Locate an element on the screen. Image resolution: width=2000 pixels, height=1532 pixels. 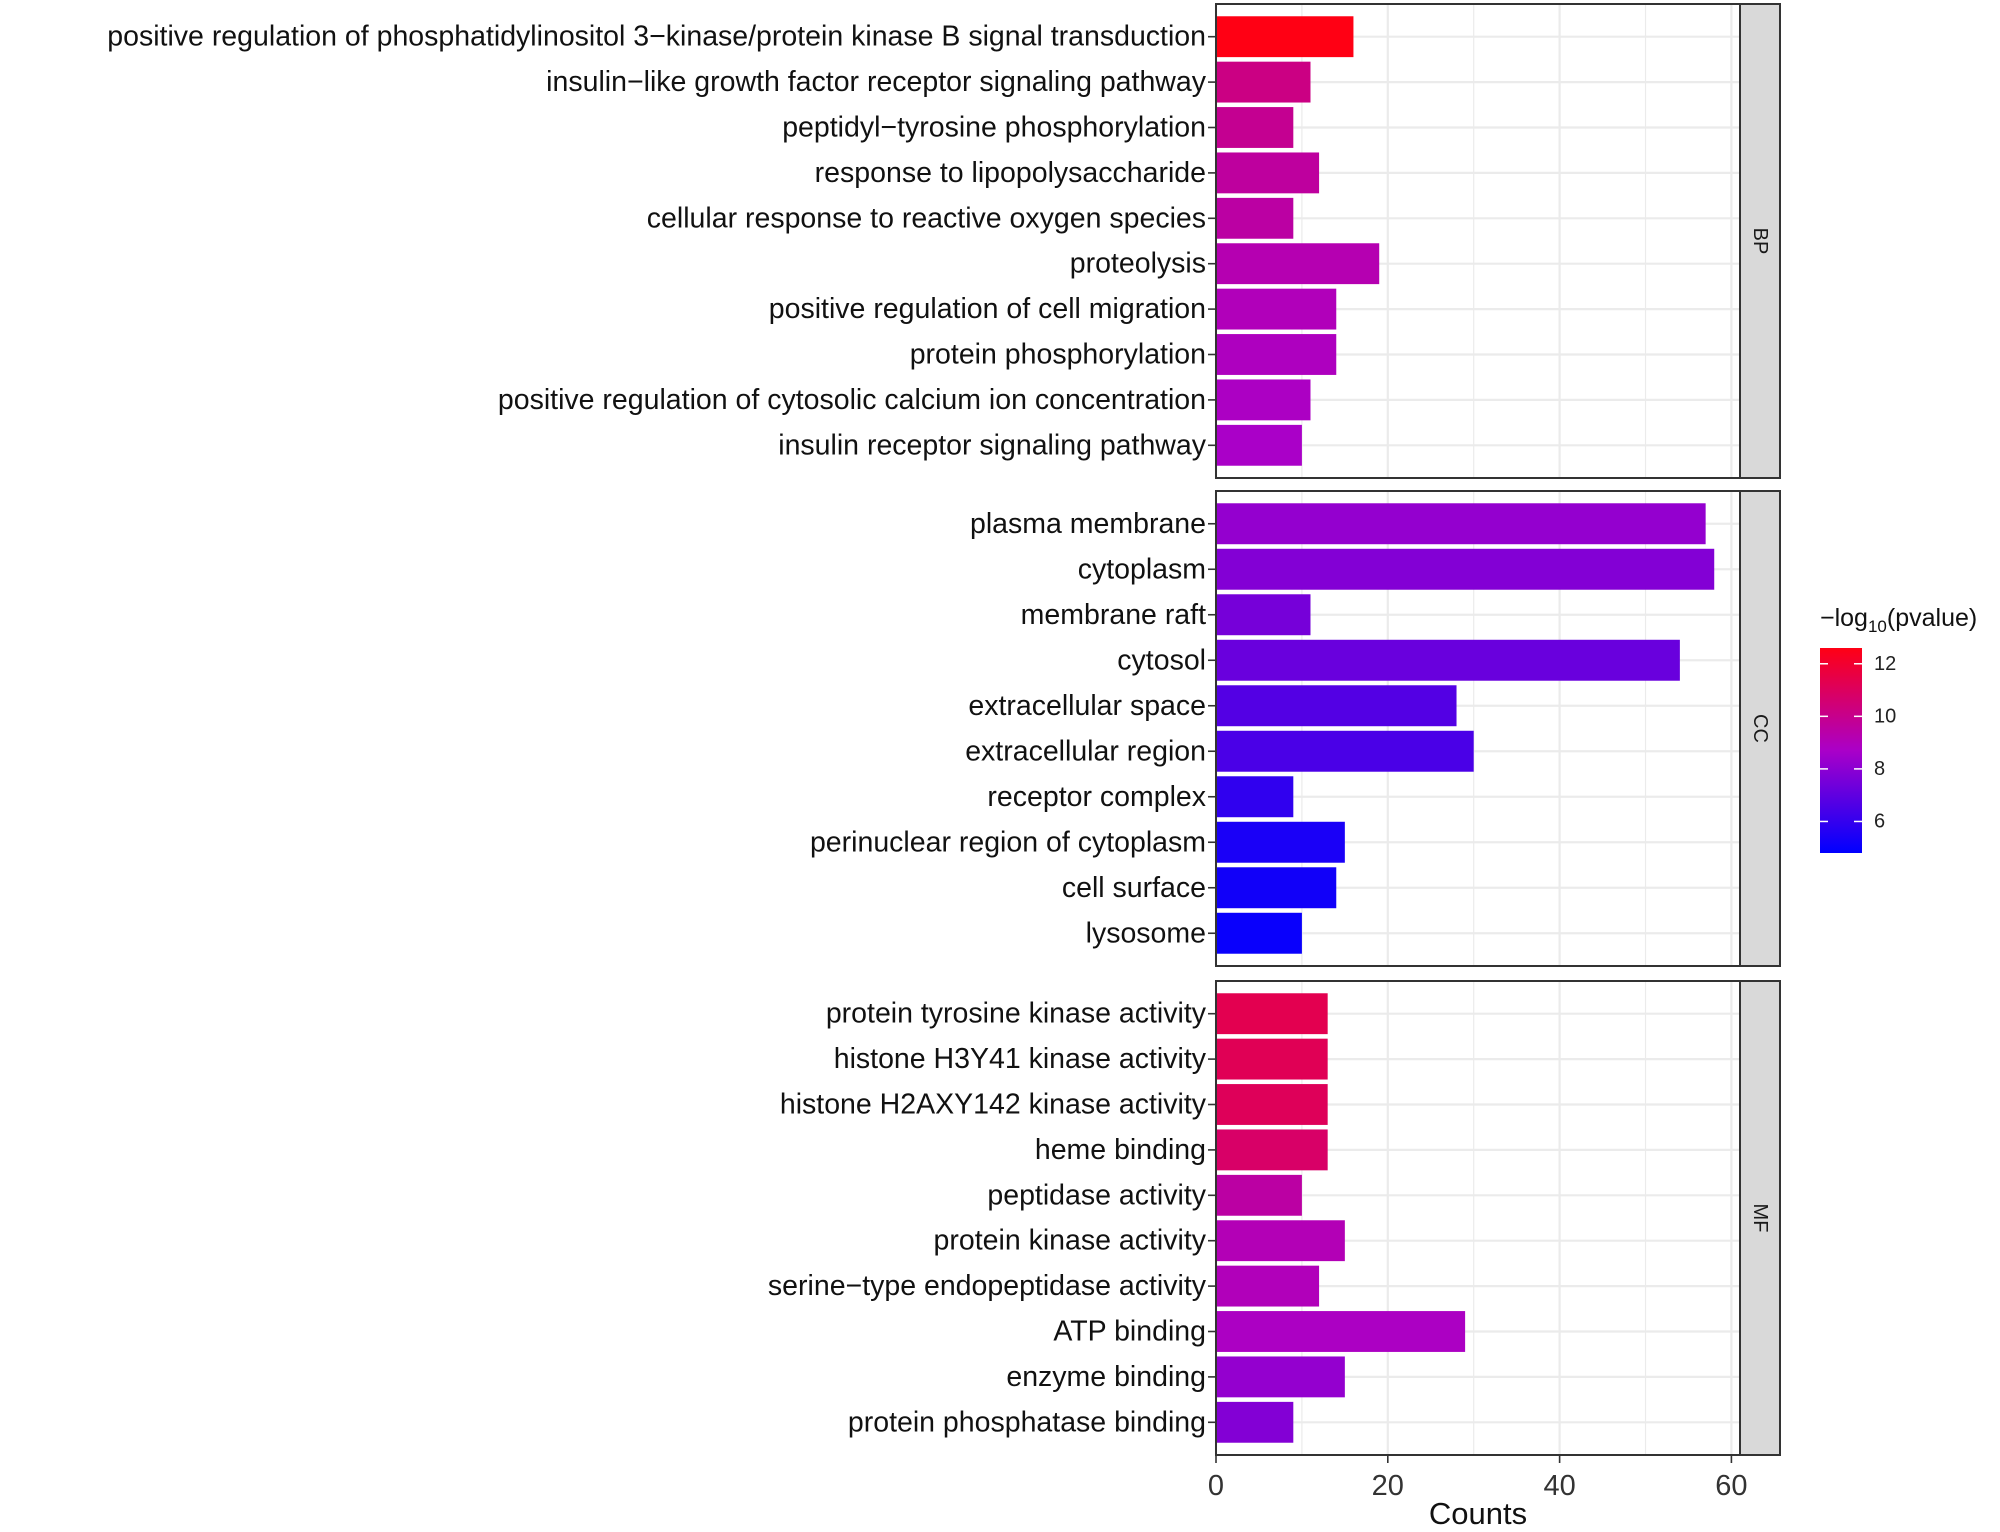
category-label: lysosome is located at coordinates (1146, 933).